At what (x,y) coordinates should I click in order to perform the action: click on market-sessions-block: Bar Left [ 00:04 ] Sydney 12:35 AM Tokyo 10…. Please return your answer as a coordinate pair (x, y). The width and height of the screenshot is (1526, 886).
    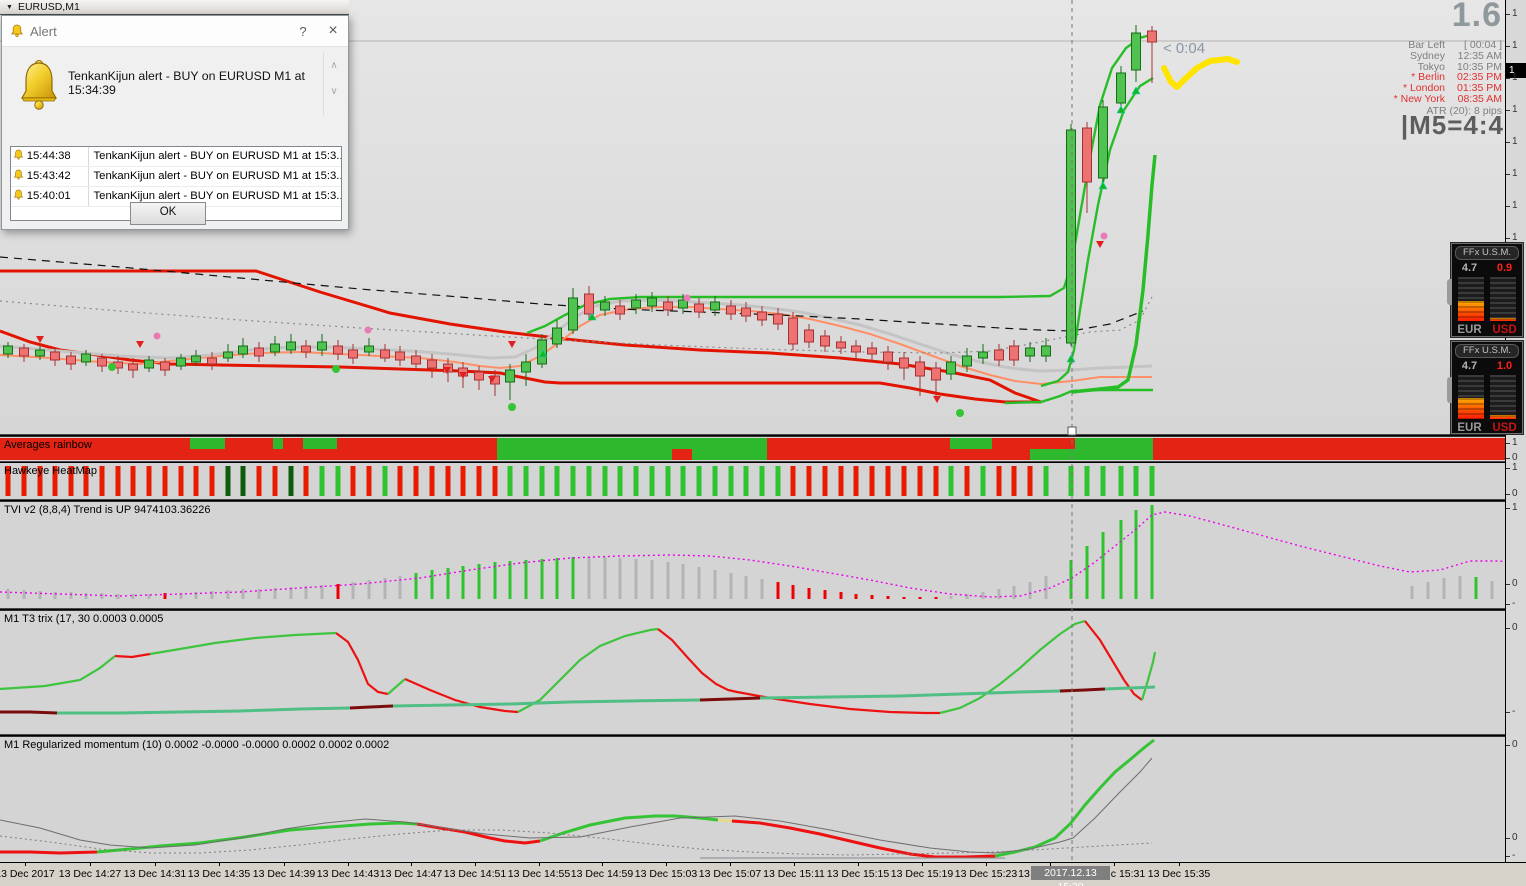
    Looking at the image, I should click on (1433, 78).